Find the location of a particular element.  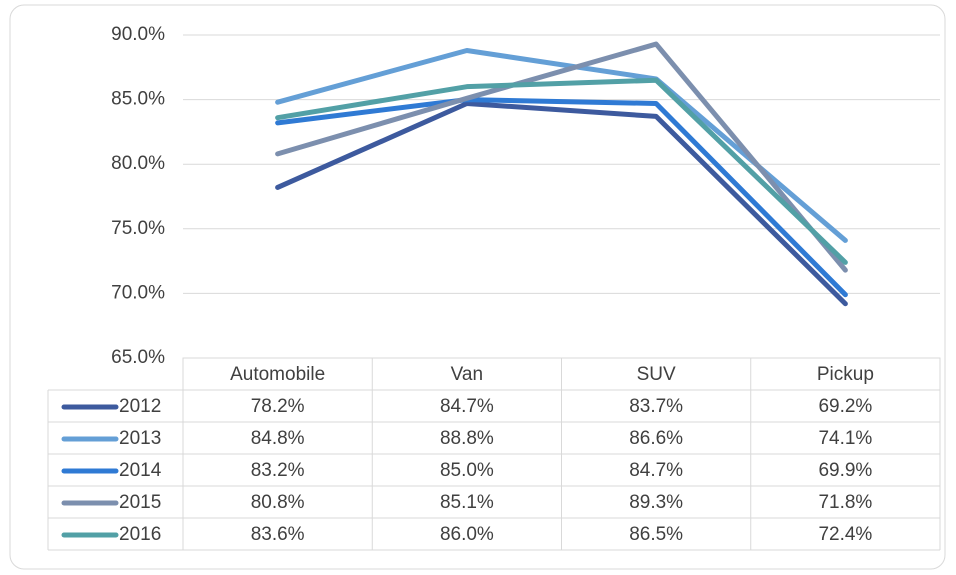

table-value: 84.8% is located at coordinates (278, 438).